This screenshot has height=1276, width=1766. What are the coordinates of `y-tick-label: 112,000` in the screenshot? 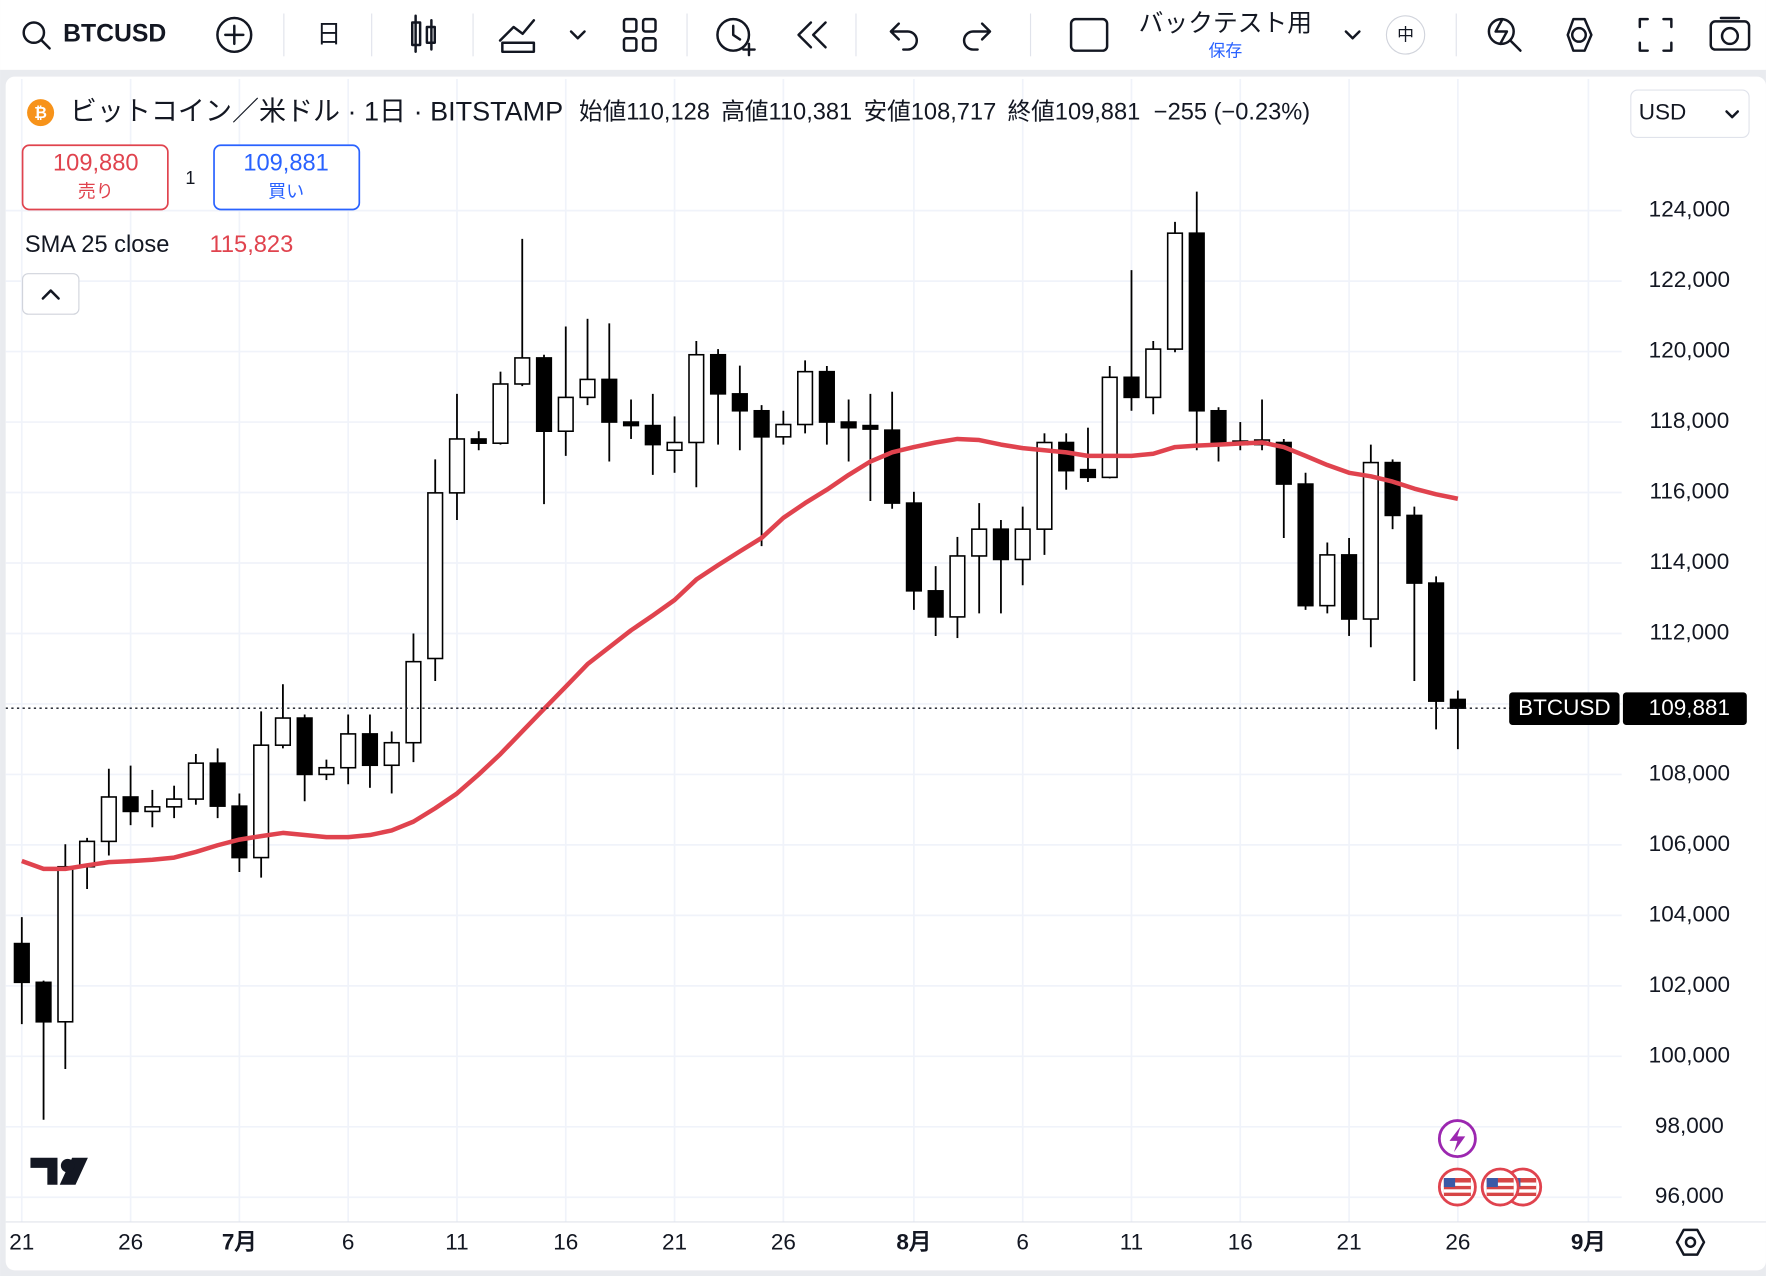 It's located at (1690, 631).